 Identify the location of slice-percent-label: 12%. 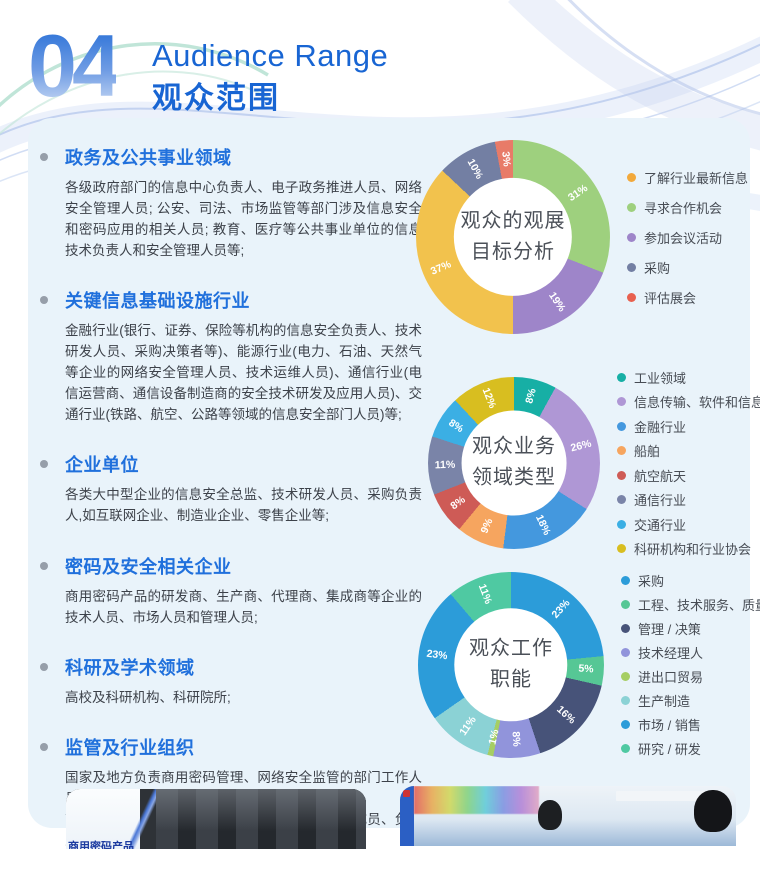
(488, 398).